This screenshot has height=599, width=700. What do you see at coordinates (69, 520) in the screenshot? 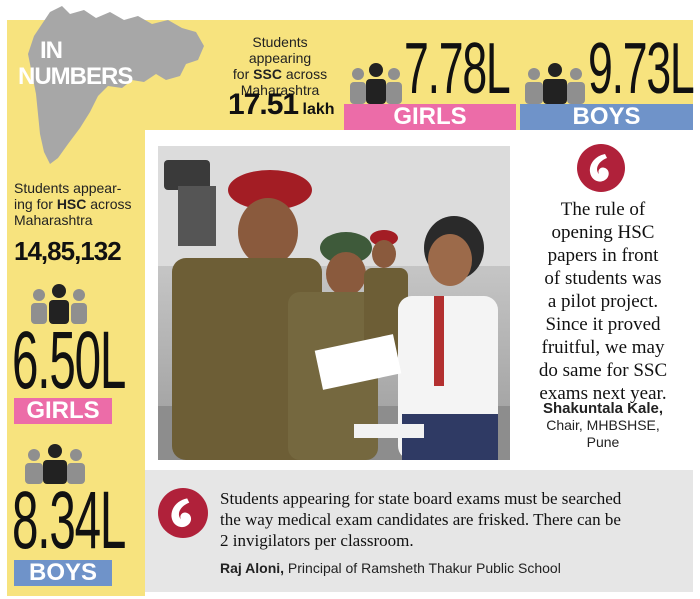
I see `hsc-boys-value: 8.34L` at bounding box center [69, 520].